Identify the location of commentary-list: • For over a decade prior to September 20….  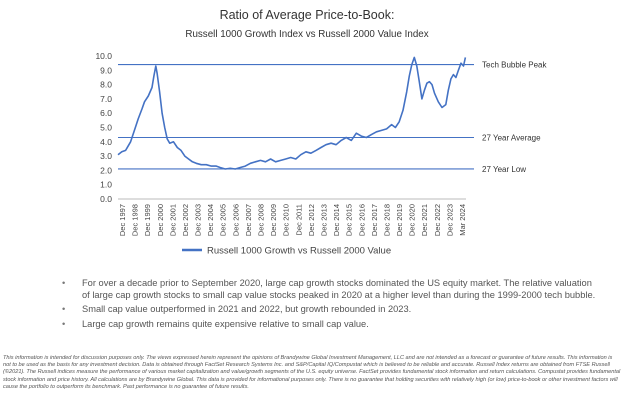
(332, 305).